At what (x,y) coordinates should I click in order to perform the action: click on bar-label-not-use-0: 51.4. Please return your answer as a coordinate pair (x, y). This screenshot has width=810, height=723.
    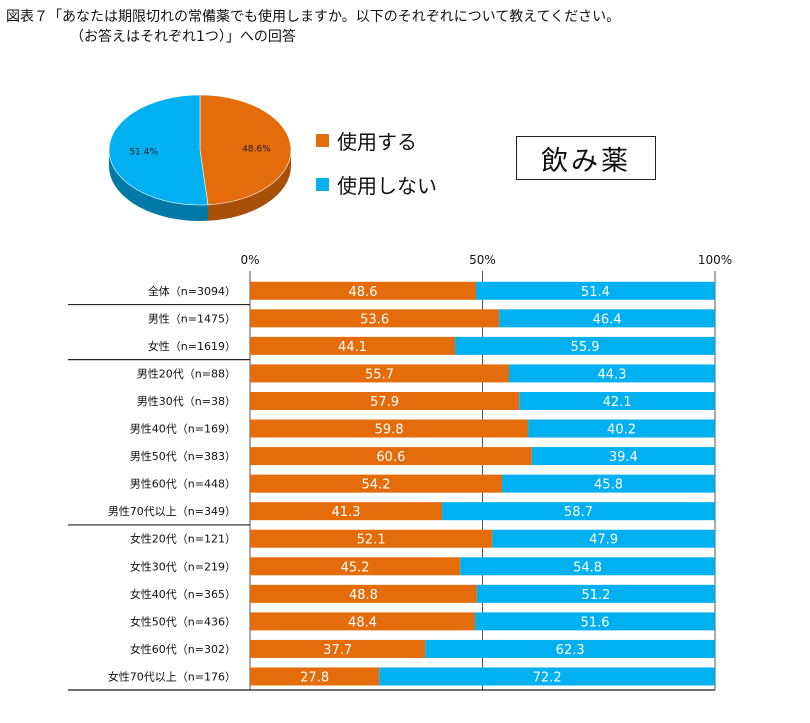
    Looking at the image, I should click on (595, 292).